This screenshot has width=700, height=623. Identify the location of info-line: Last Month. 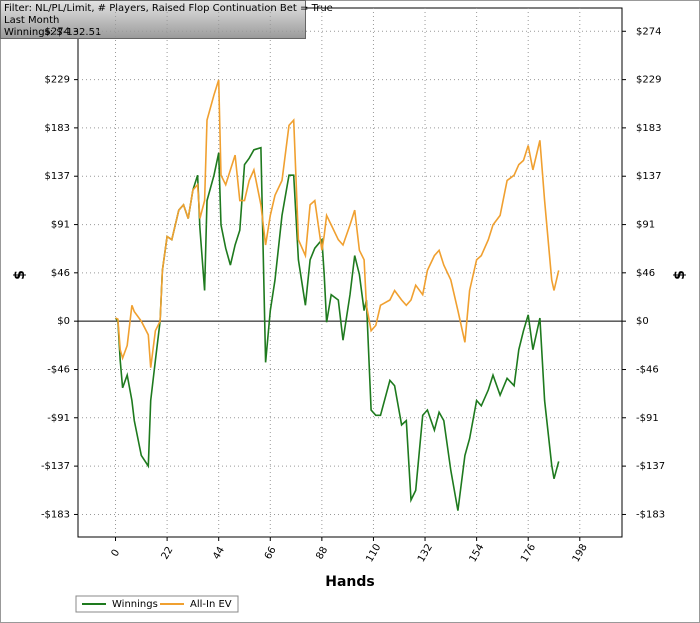
(31, 20).